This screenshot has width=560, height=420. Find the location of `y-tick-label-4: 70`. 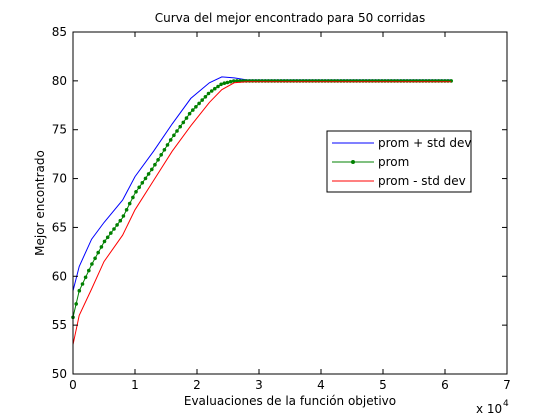

y-tick-label-4: 70 is located at coordinates (59, 179).